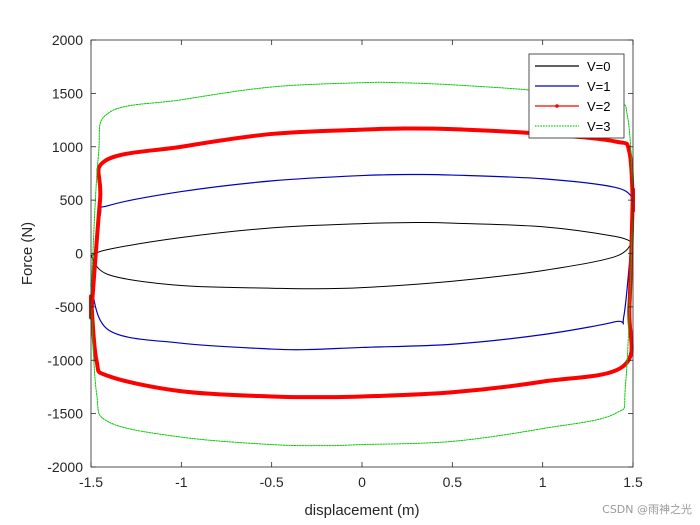 The image size is (700, 525). Describe the element at coordinates (453, 482) in the screenshot. I see `x-tick-label: 0.5` at that location.